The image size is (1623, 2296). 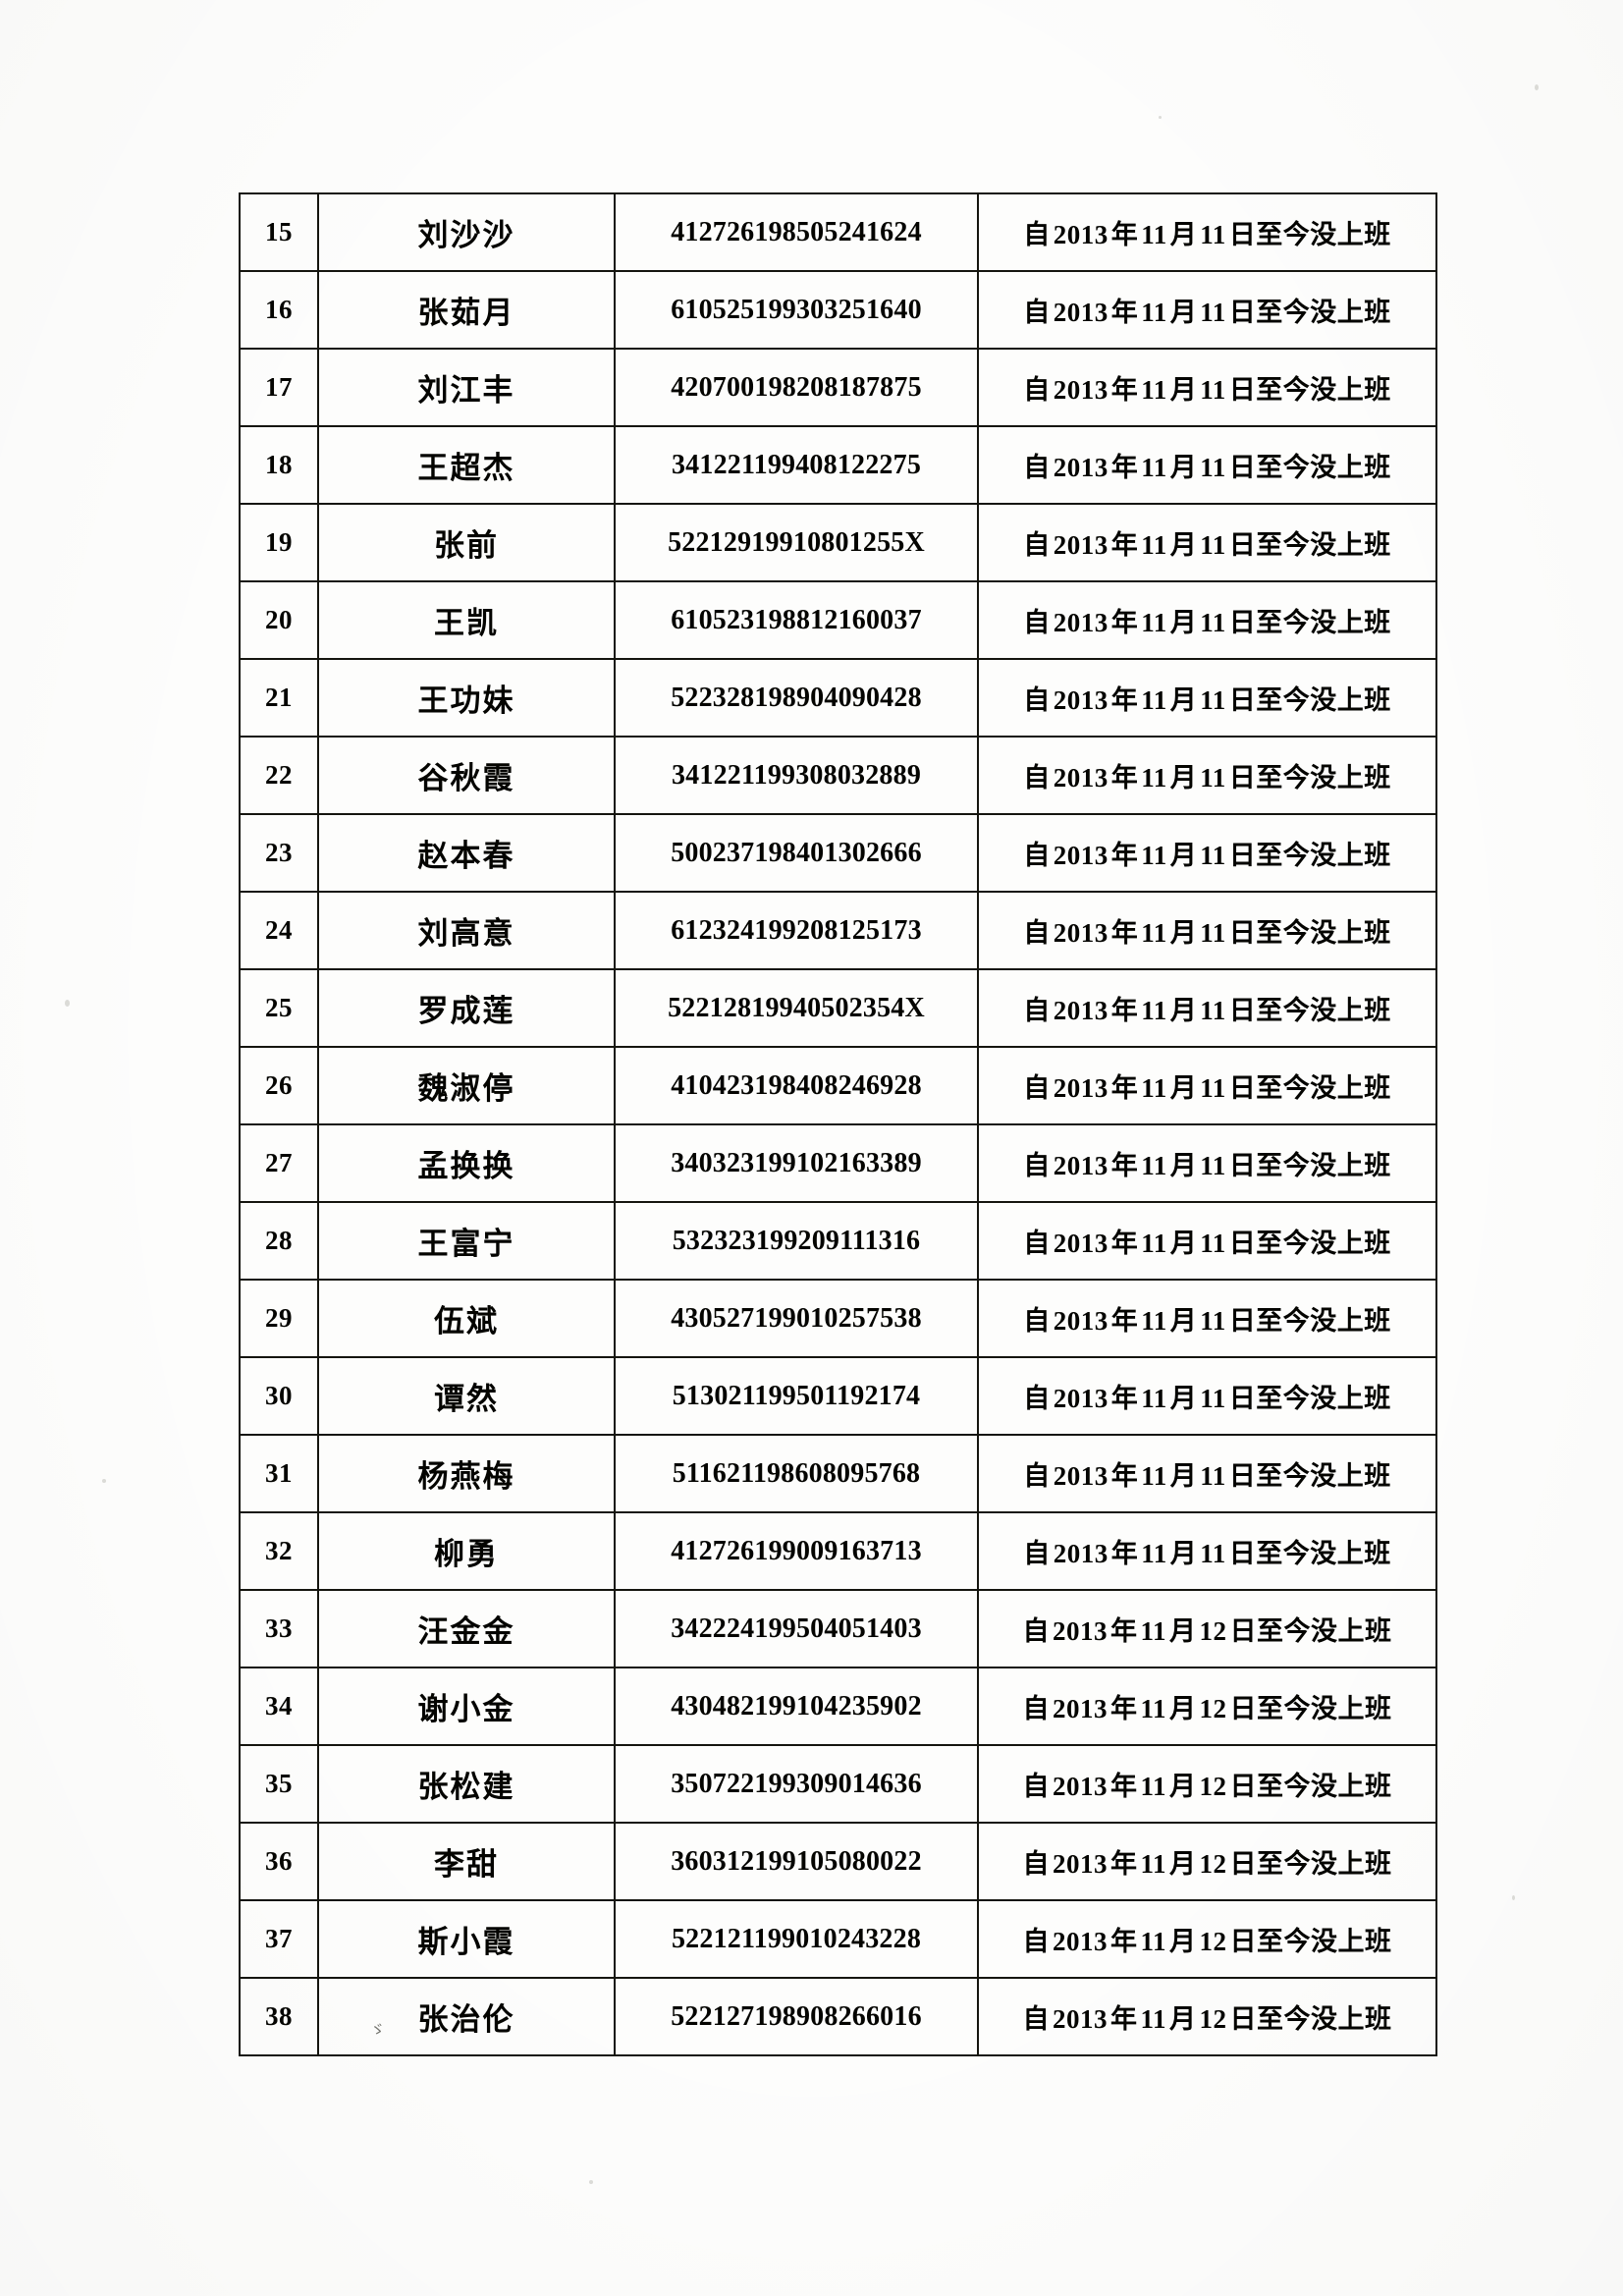 I want to click on person-name-cell: 谢小金, so click(x=466, y=1706).